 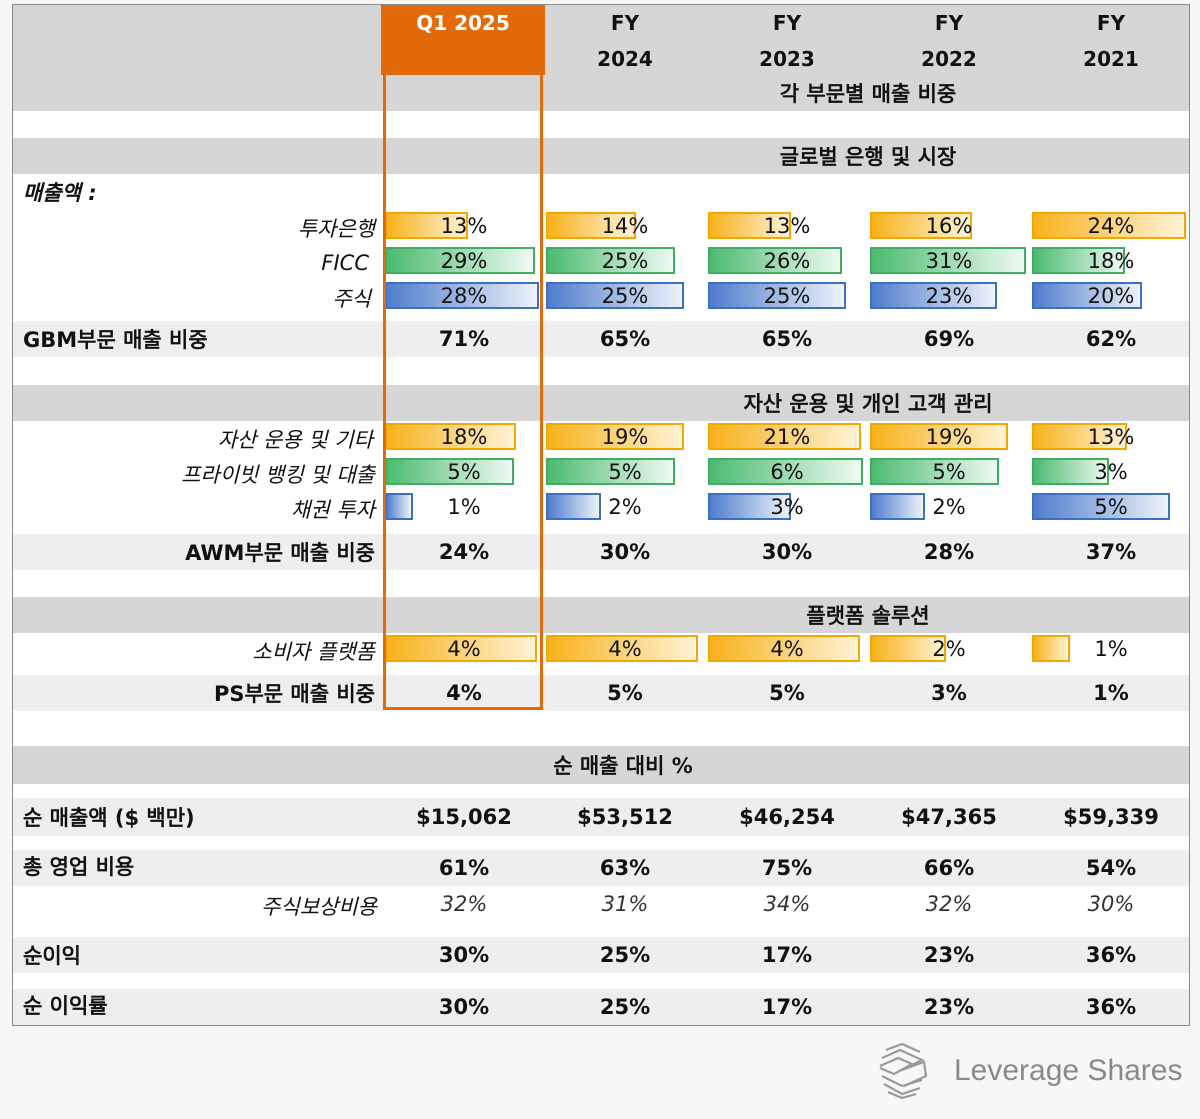 What do you see at coordinates (1111, 1007) in the screenshot?
I see `value-net-margin-col4: 36%` at bounding box center [1111, 1007].